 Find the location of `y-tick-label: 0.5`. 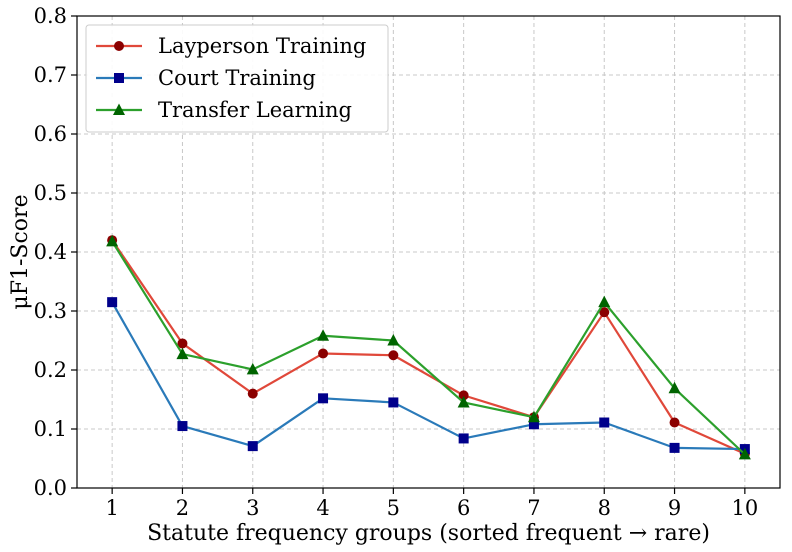

y-tick-label: 0.5 is located at coordinates (50, 193).